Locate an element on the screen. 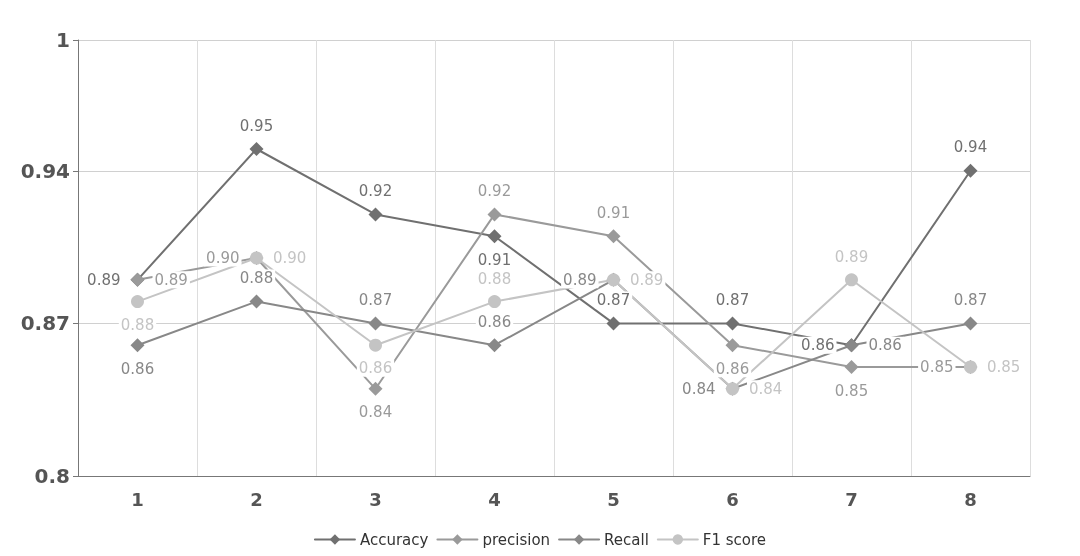 The height and width of the screenshot is (556, 1080). data-label: 0.95 is located at coordinates (256, 125).